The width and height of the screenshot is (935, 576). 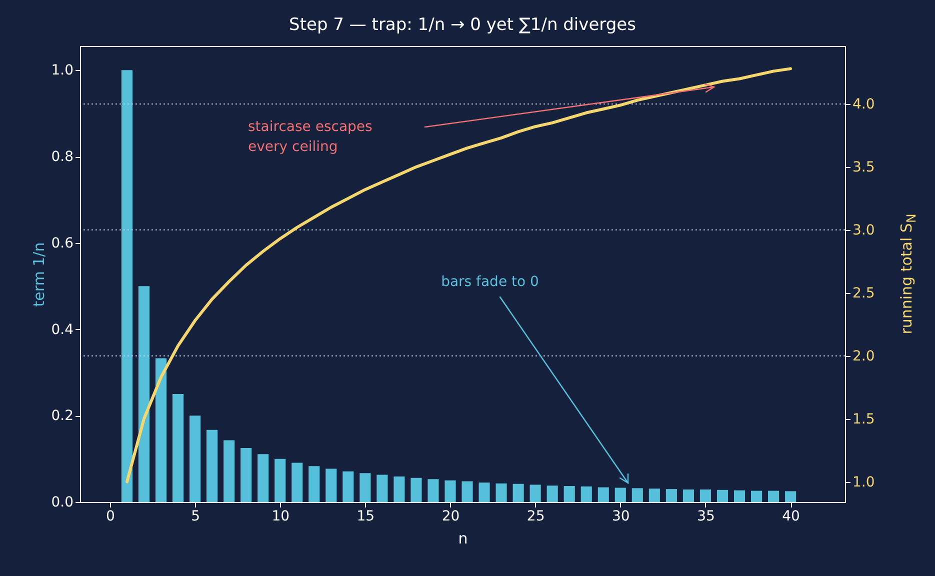 I want to click on y2-tick-label: 1.5, so click(x=863, y=419).